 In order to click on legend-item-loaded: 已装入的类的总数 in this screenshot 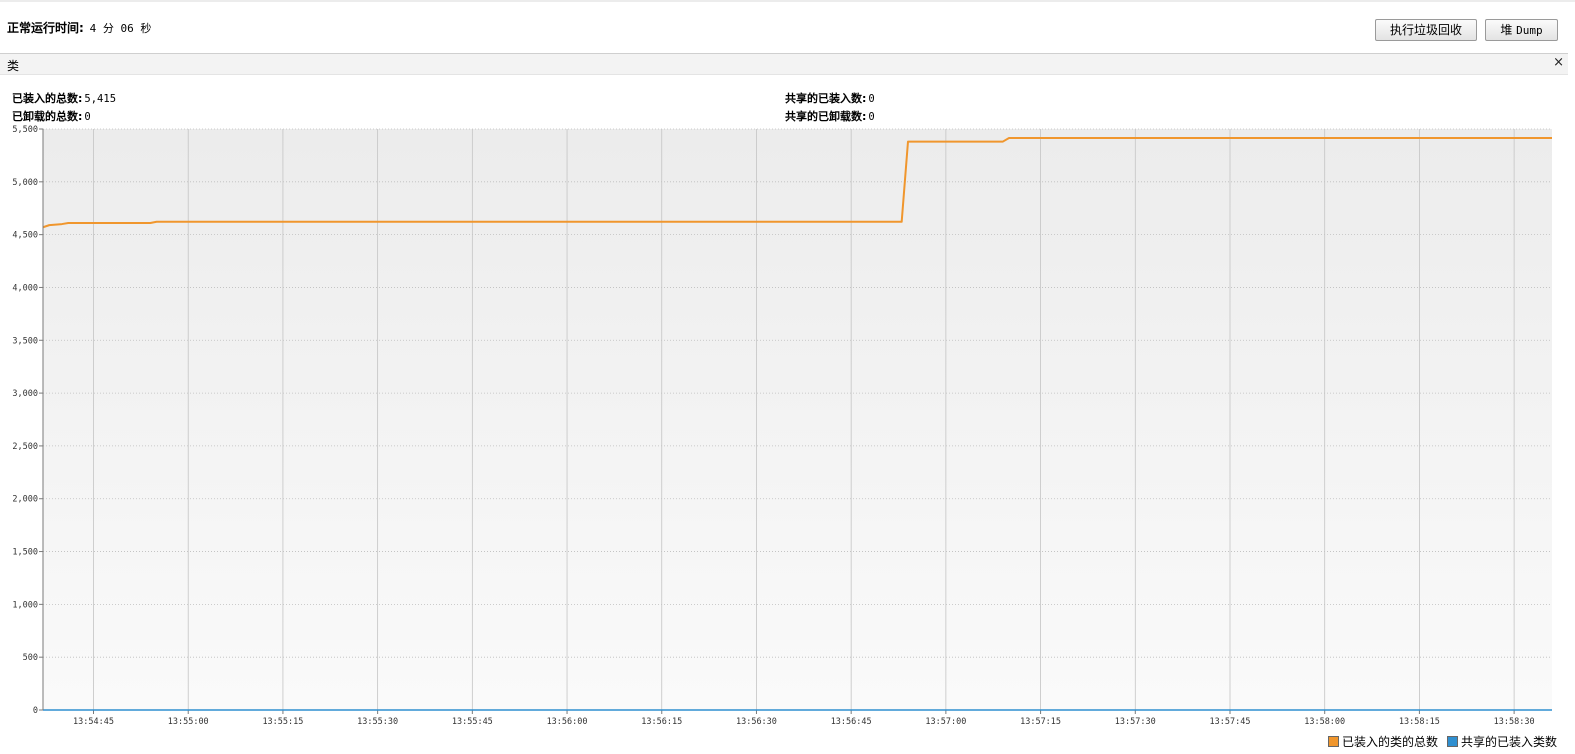, I will do `click(1383, 741)`.